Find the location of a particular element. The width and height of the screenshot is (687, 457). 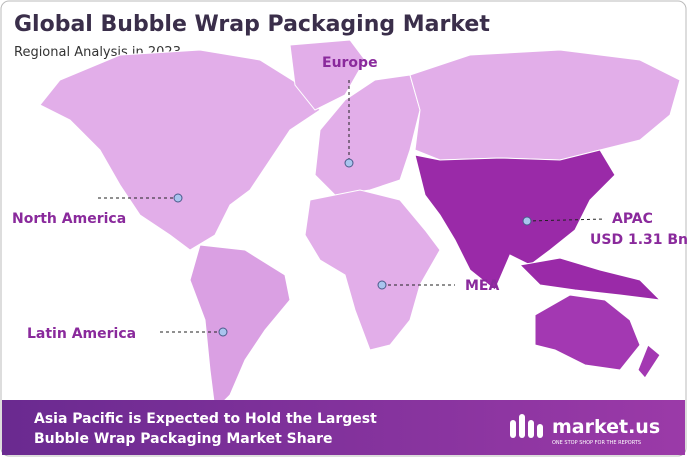

logo-icon is located at coordinates (526, 426).